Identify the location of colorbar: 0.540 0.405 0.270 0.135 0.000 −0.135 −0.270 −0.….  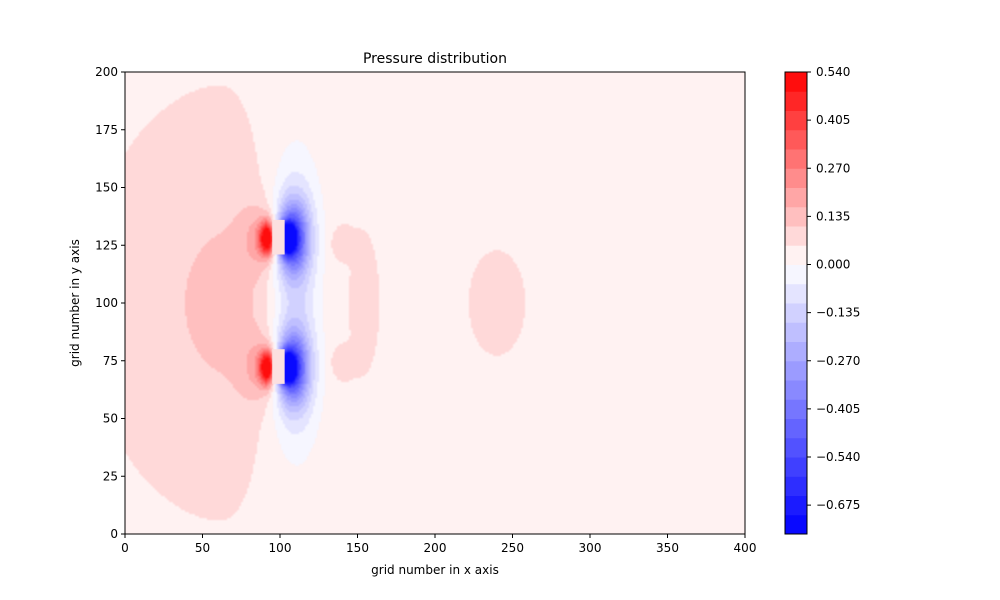
(822, 300).